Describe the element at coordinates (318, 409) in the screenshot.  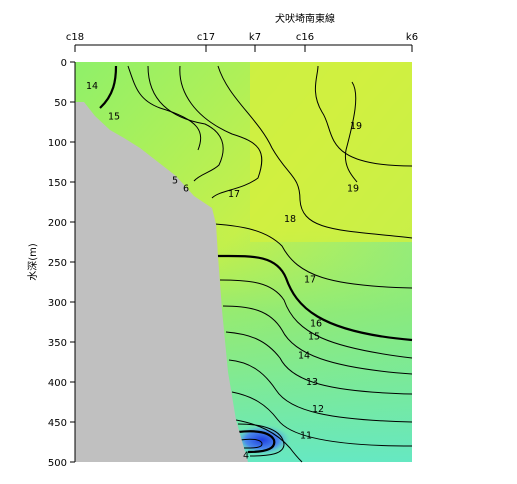
I see `contour-label: 12` at that location.